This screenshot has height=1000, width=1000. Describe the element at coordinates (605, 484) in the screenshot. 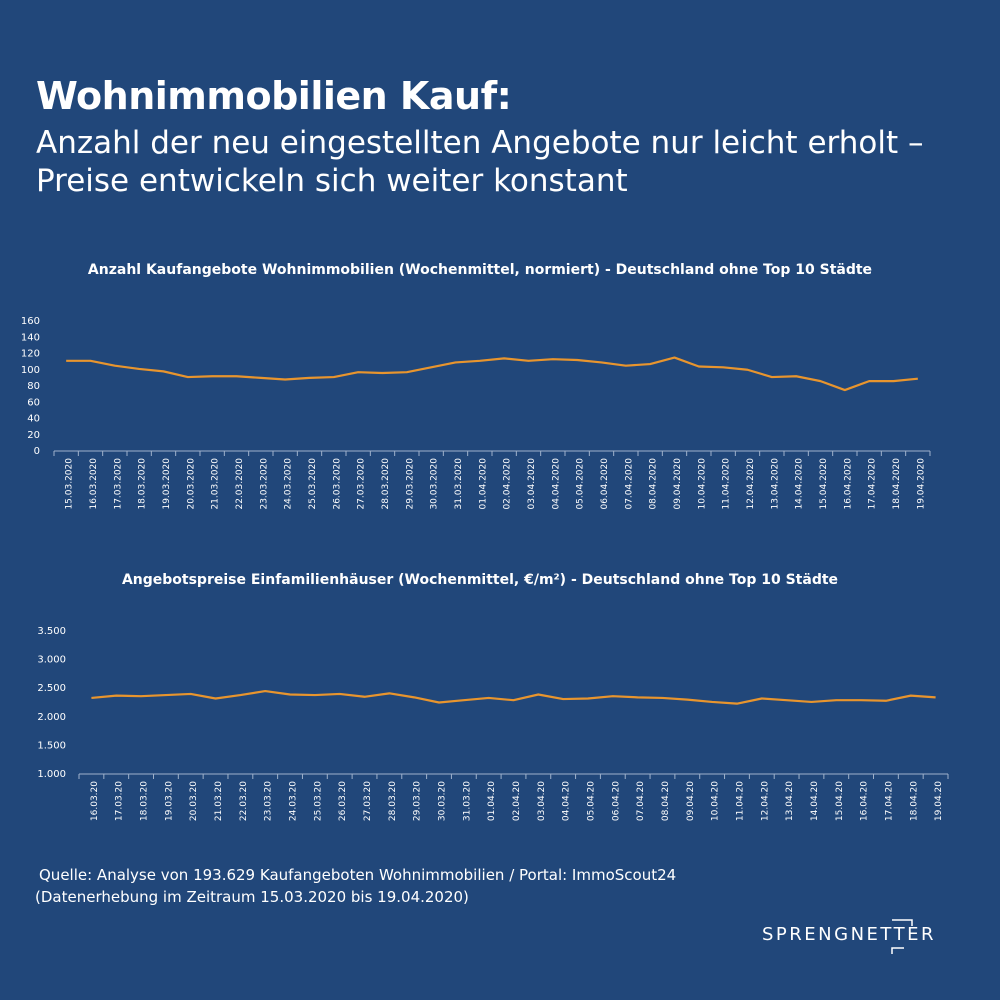

I see `x-tick-label: 06.04.2020` at that location.